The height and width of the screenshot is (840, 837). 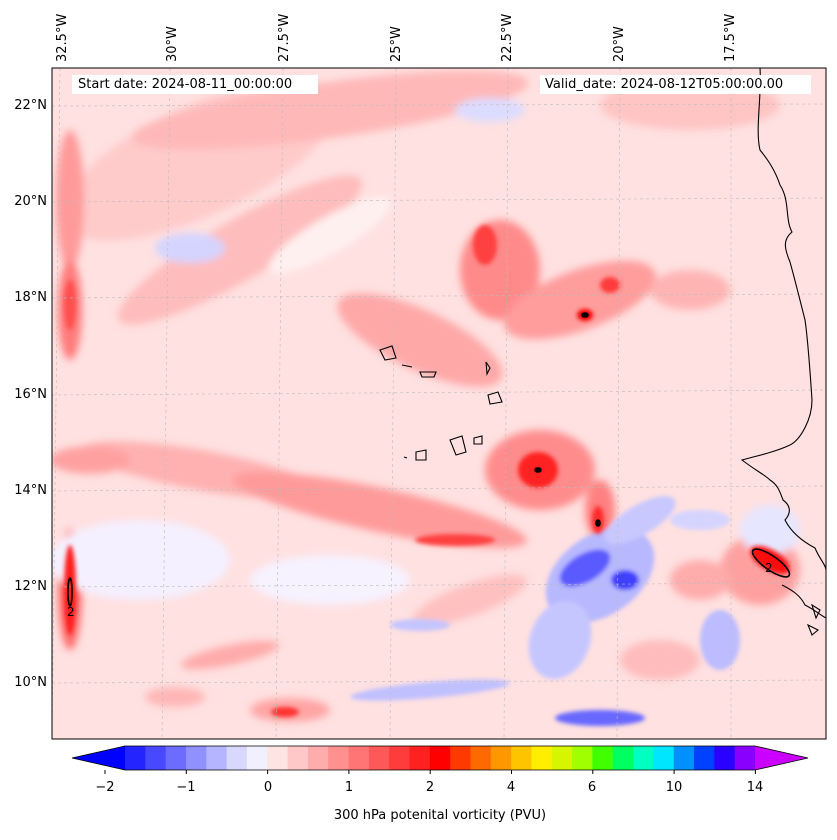 I want to click on africa-coast, so click(x=783, y=319).